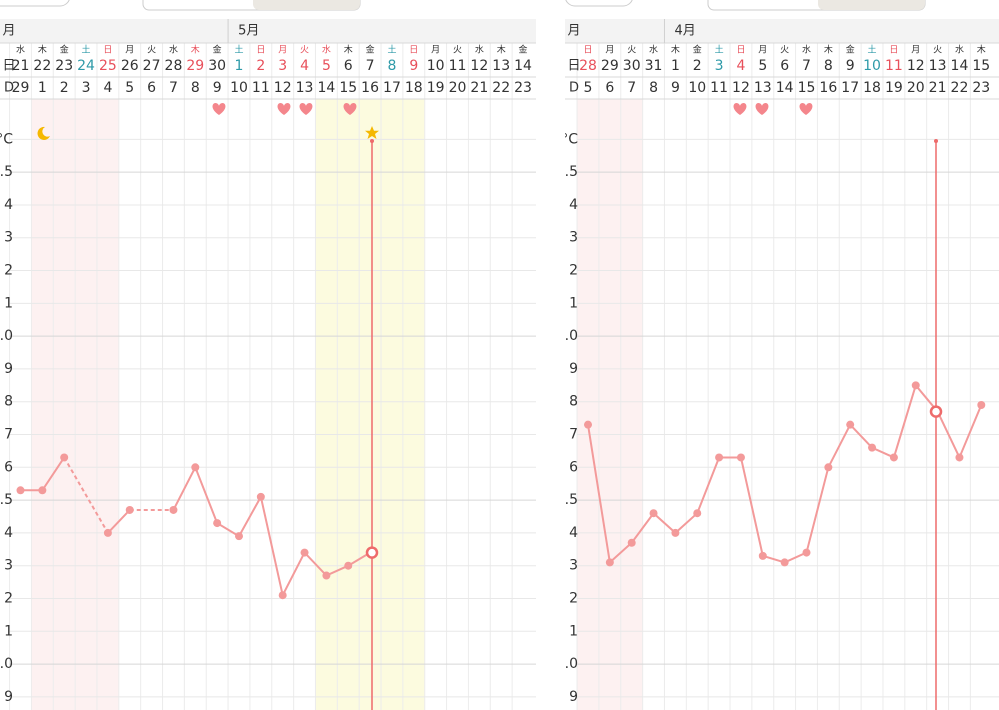 The width and height of the screenshot is (999, 710). What do you see at coordinates (784, 66) in the screenshot?
I see `date-label: 6` at bounding box center [784, 66].